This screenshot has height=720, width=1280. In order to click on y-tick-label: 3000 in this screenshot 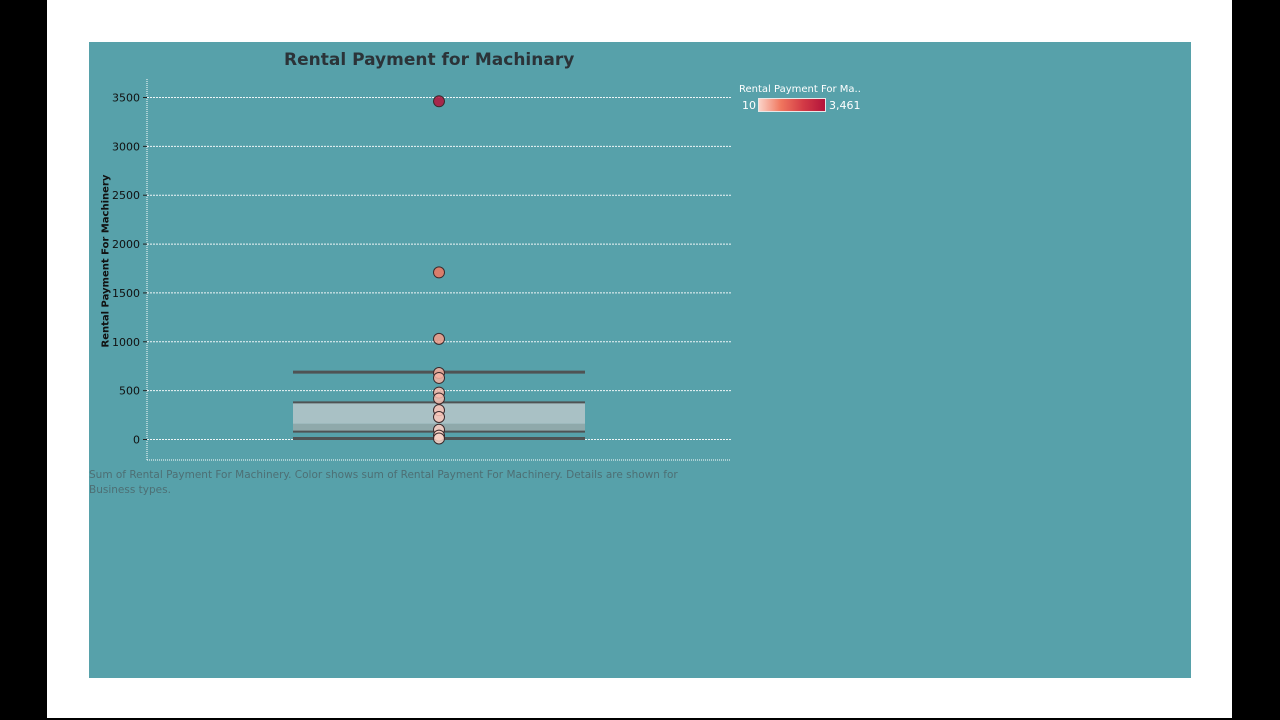, I will do `click(126, 146)`.